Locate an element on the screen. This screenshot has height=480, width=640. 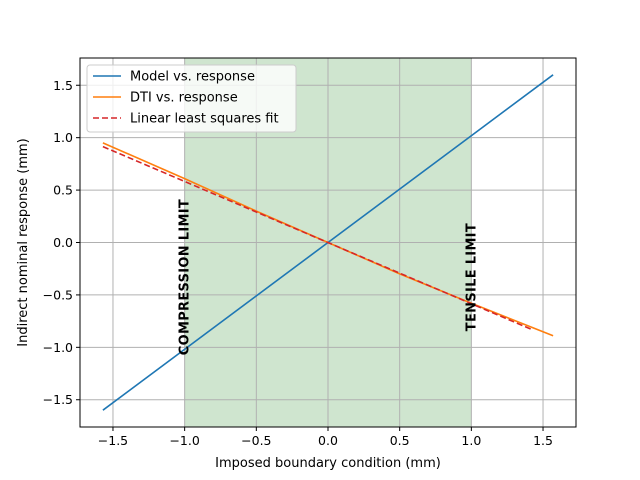
x-axis: −1.5 −1.0 −0.5 0.0 0.5 1.0 1.5 is located at coordinates (325, 437).